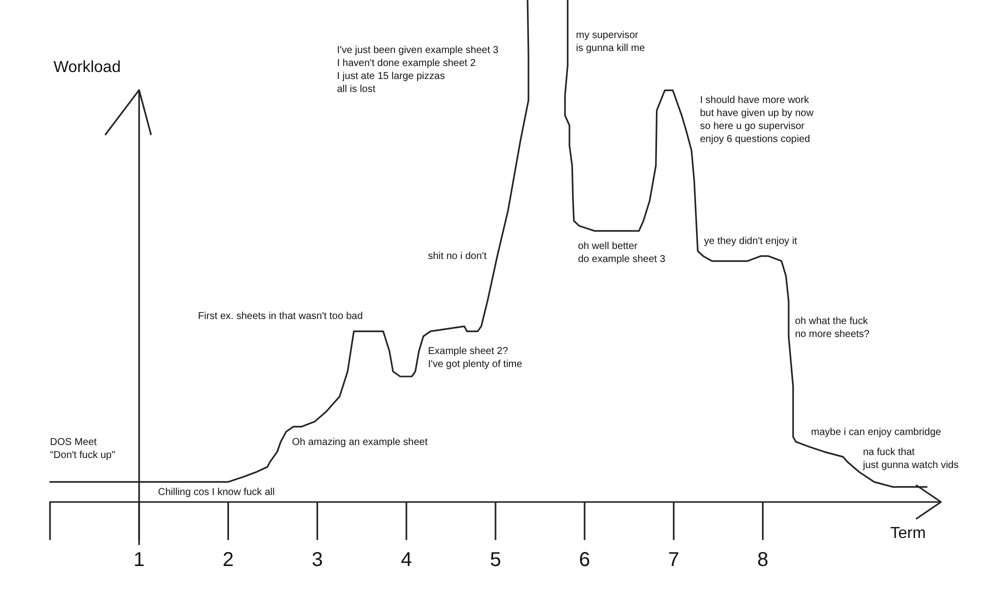 The width and height of the screenshot is (984, 593). I want to click on annotation: First ex. sheets in that wasn't too bad, so click(280, 316).